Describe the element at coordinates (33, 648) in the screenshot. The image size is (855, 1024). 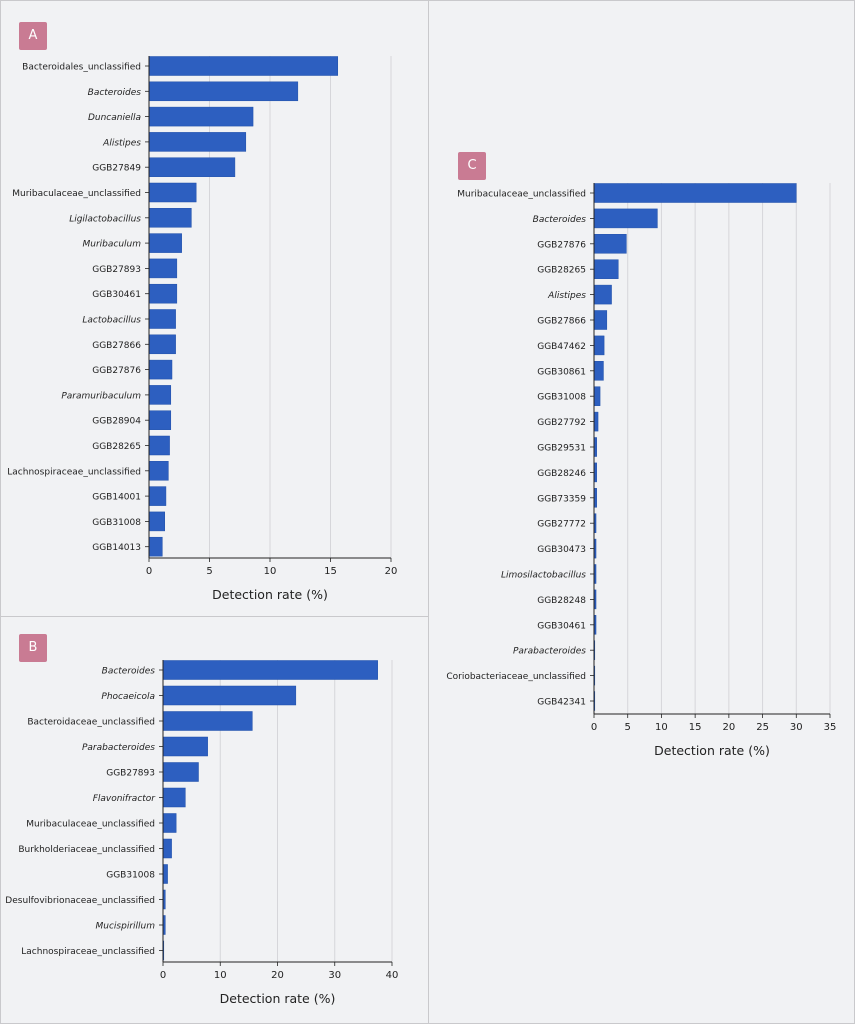
I see `panel-b-badge: B` at that location.